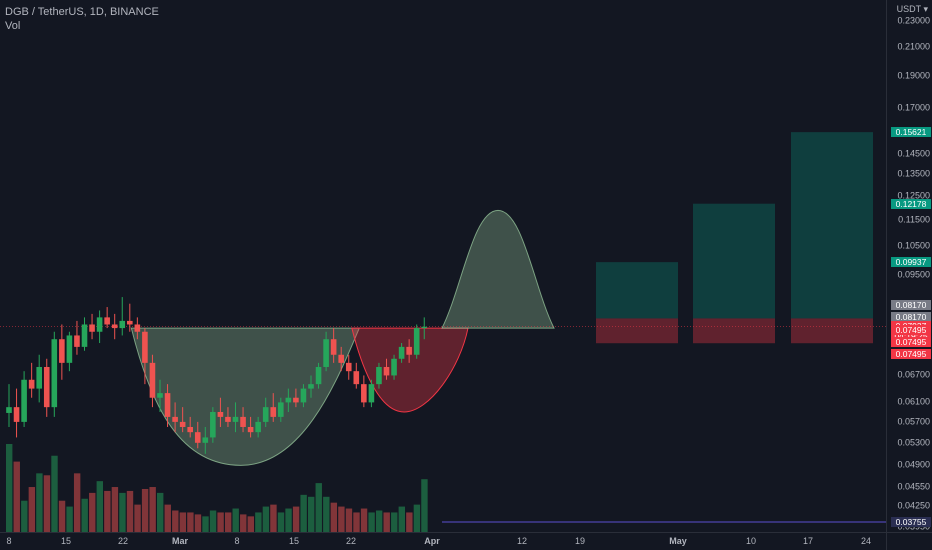  What do you see at coordinates (751, 541) in the screenshot?
I see `time-tick: 10` at bounding box center [751, 541].